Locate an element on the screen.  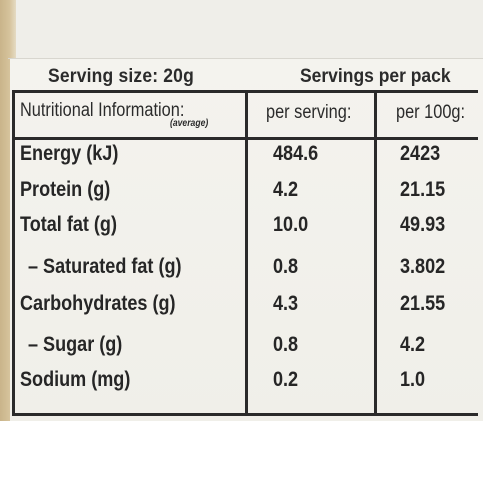
row-total-fat-per-100g: 49.93 is located at coordinates (423, 224).